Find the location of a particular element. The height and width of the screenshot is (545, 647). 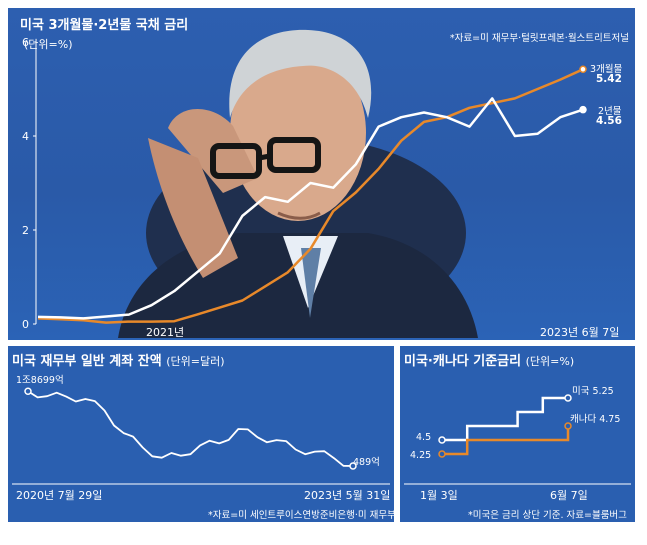

series-3m-endpoint is located at coordinates (583, 69).